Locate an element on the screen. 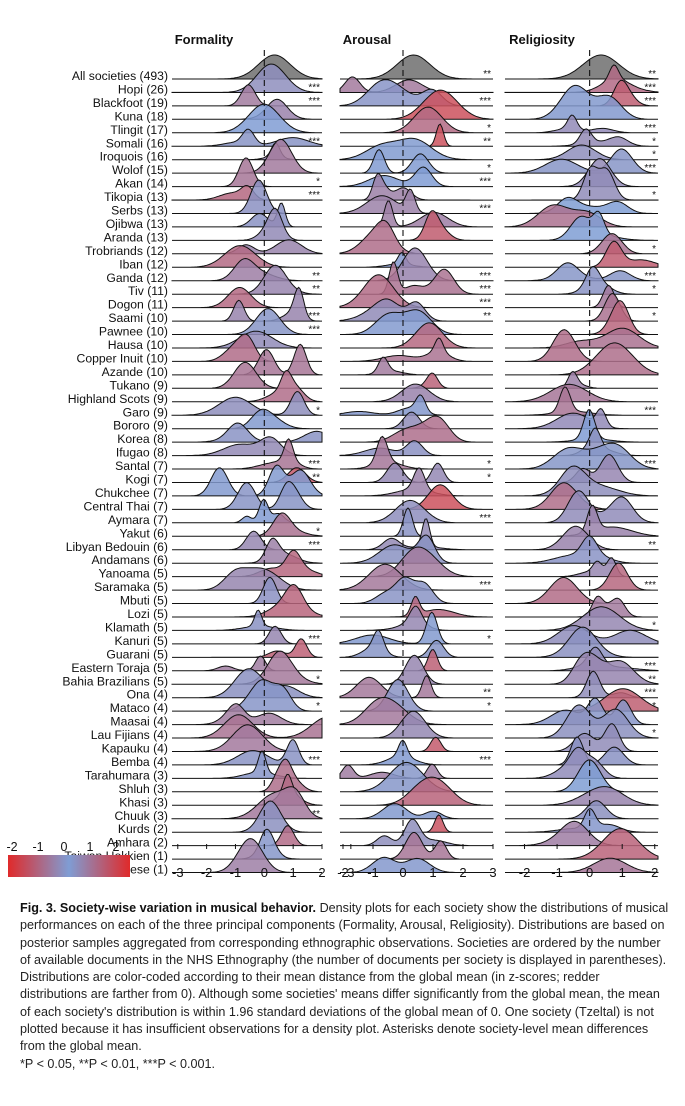  axis-tick-label: 2 is located at coordinates (321, 872).